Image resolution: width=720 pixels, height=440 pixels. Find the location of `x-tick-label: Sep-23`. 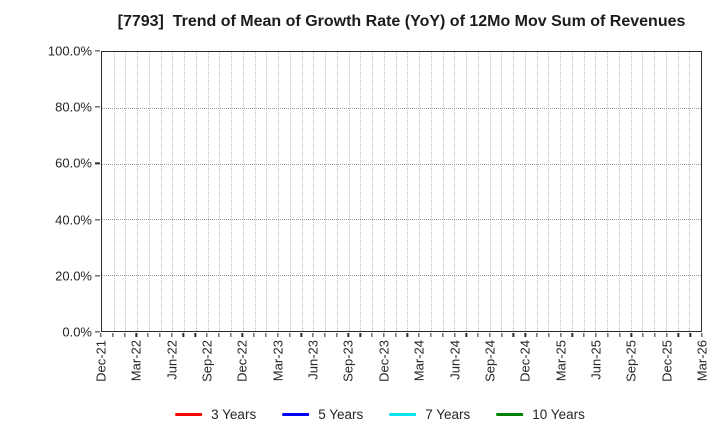

x-tick-label: Sep-23 is located at coordinates (348, 363).